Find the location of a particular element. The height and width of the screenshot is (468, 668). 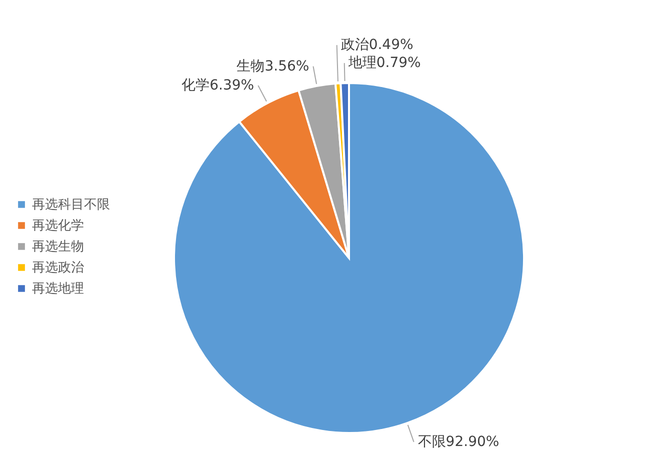

legend-label: 再选政治 is located at coordinates (58, 268).